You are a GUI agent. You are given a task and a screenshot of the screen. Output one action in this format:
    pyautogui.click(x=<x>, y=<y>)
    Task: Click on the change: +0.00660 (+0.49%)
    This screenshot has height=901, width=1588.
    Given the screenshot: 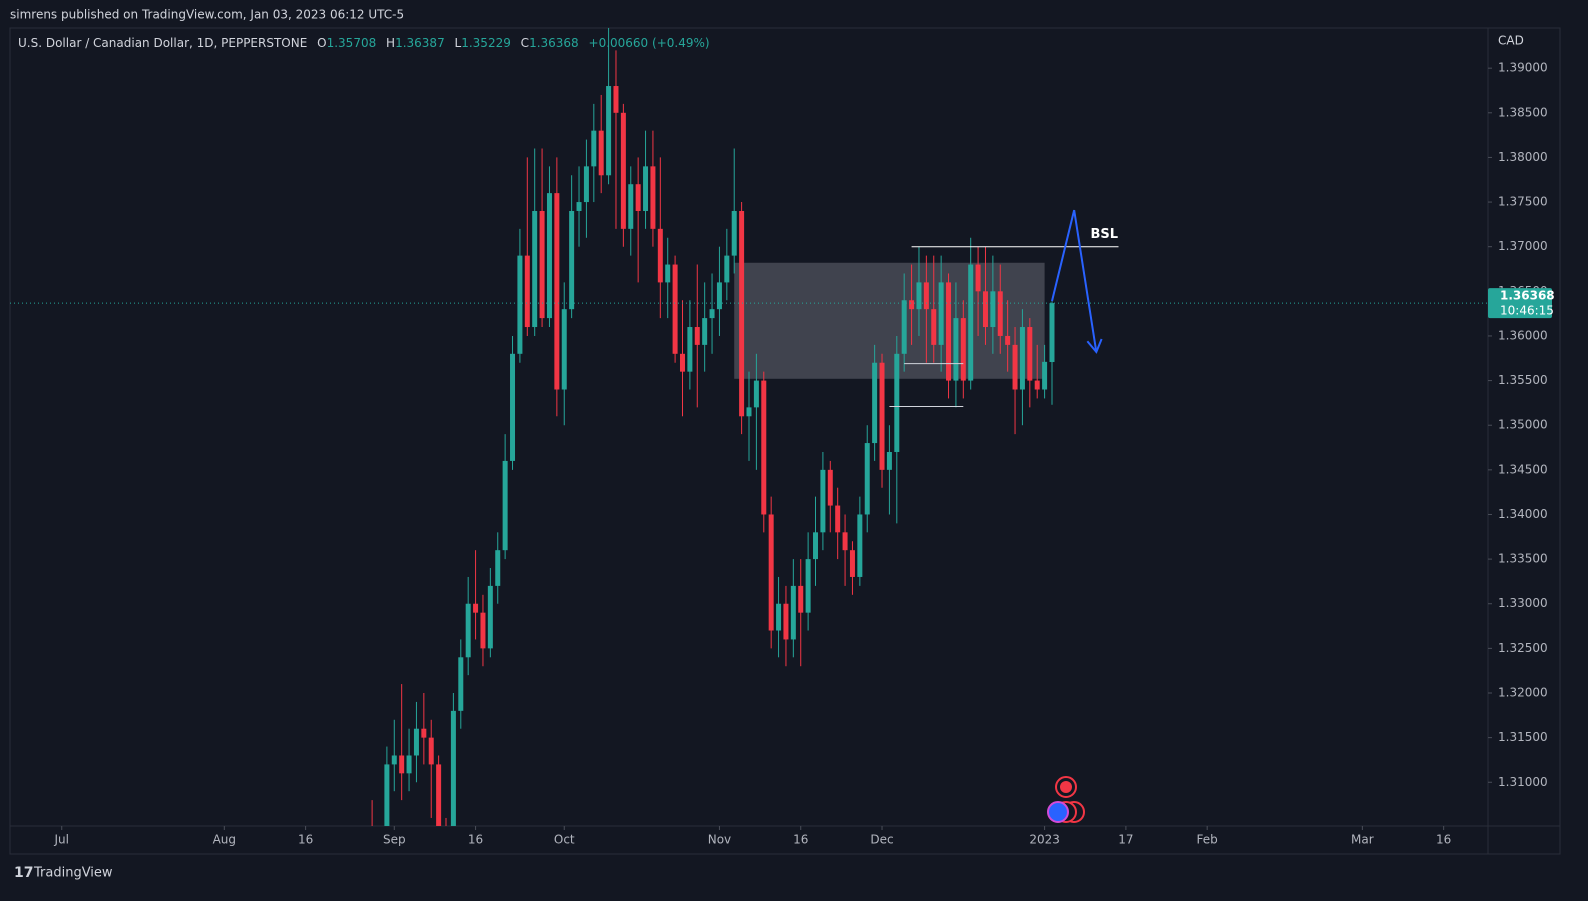 What is the action you would take?
    pyautogui.click(x=649, y=43)
    